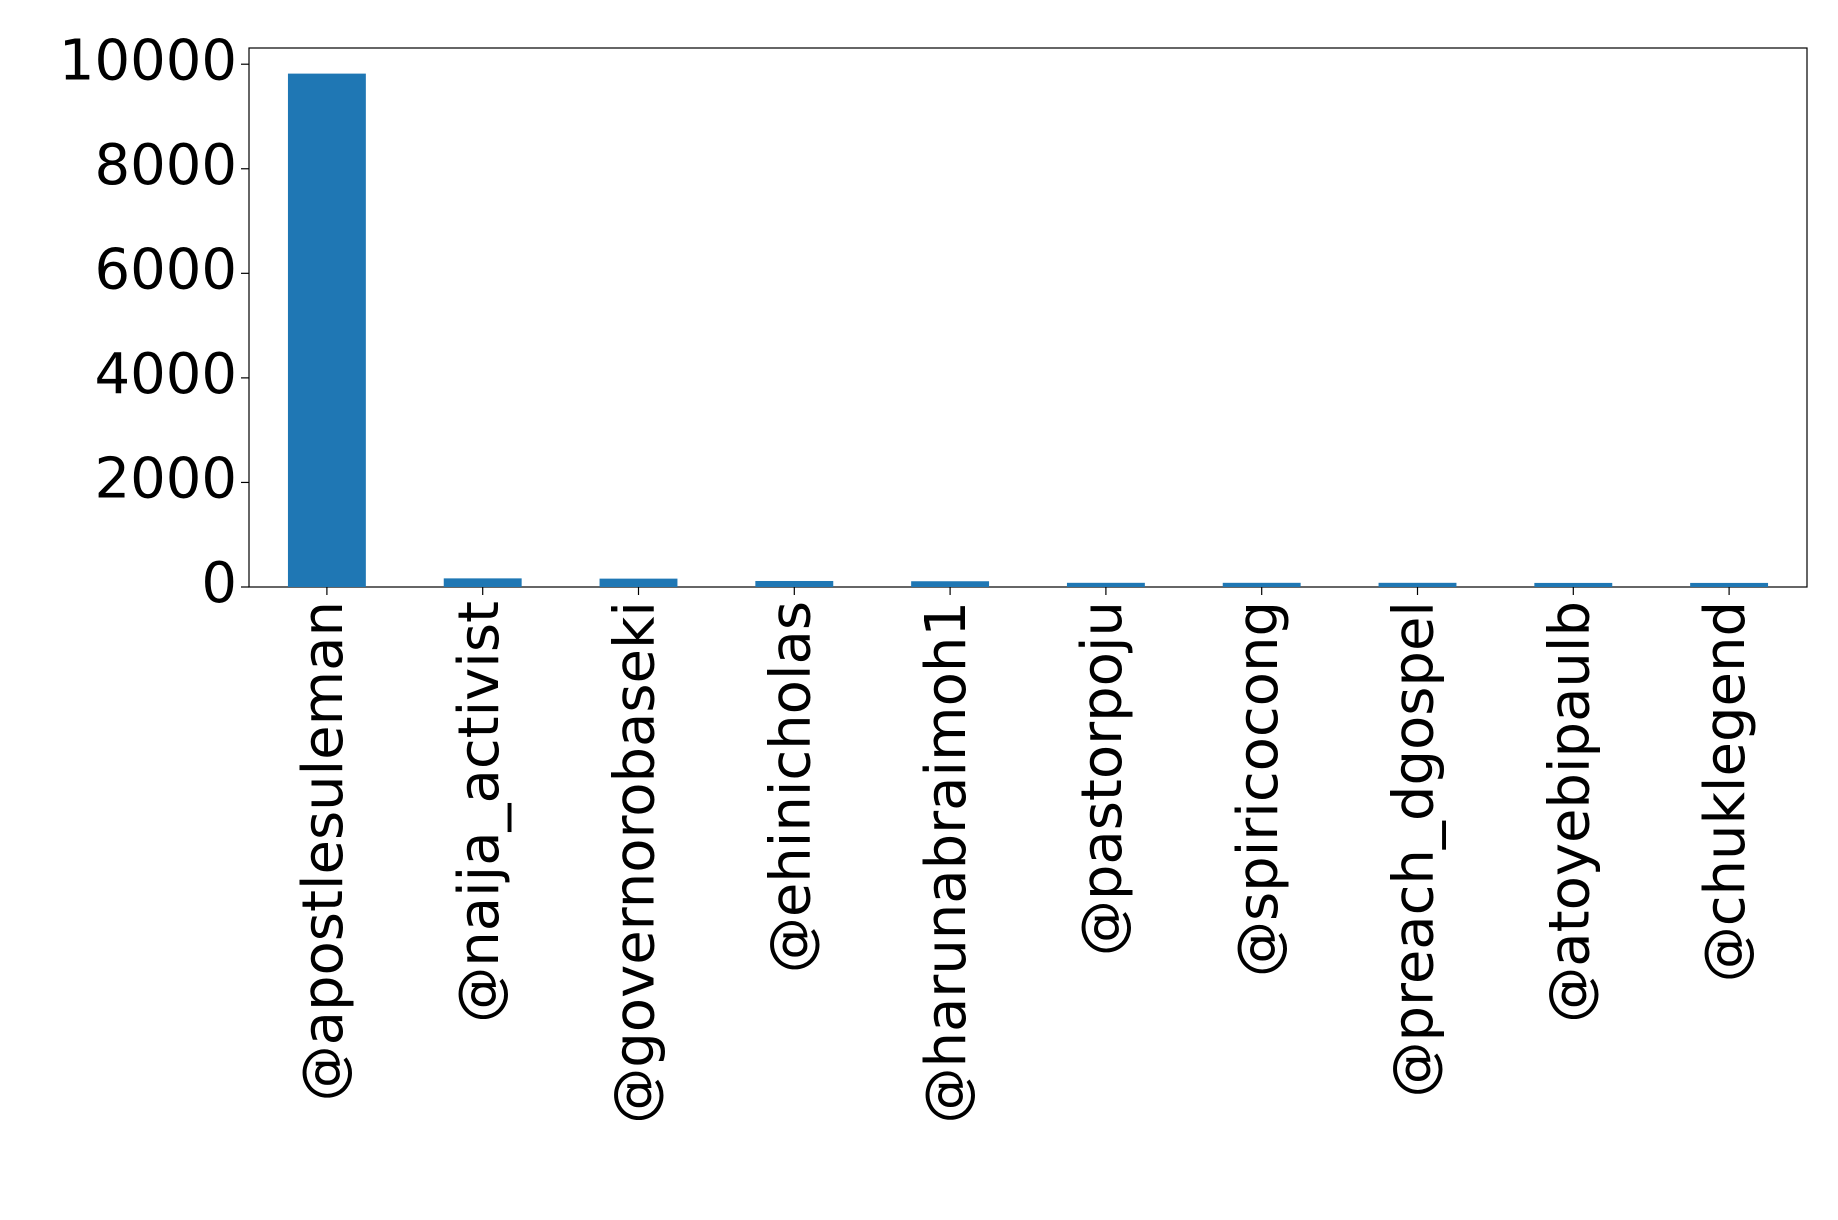  What do you see at coordinates (1258, 789) in the screenshot?
I see `x-tick-label: @spiricocong` at bounding box center [1258, 789].